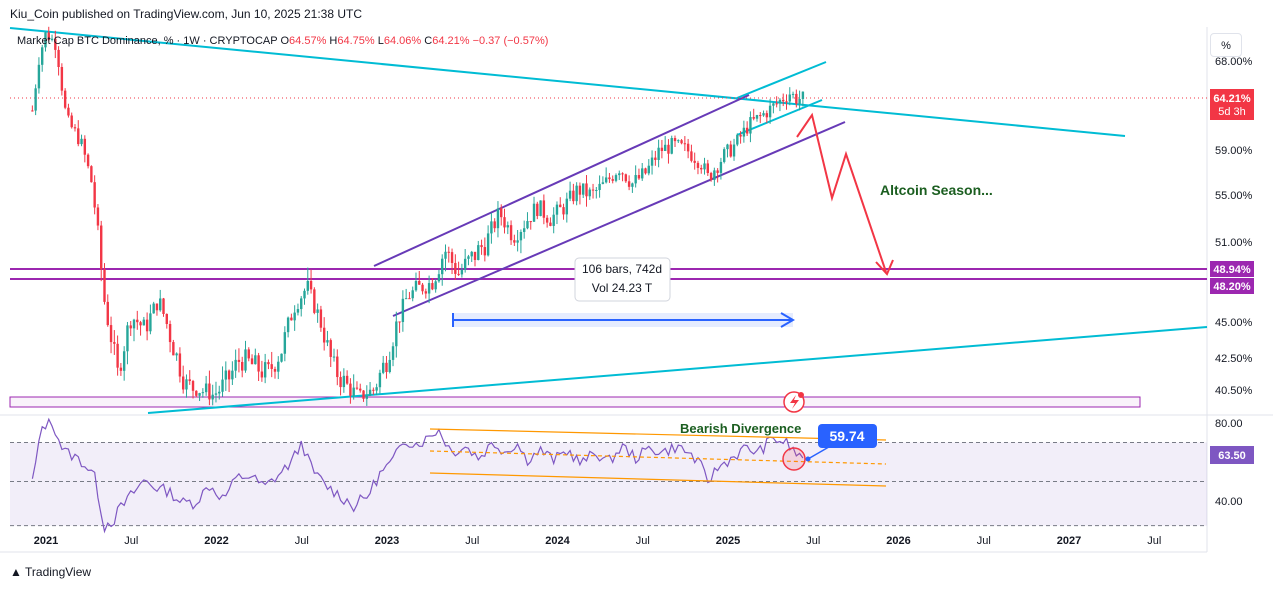 The image size is (1273, 589). Describe the element at coordinates (622, 279) in the screenshot. I see `measure-label-box: 106 bars, 742d Vol 24.23 T` at that location.